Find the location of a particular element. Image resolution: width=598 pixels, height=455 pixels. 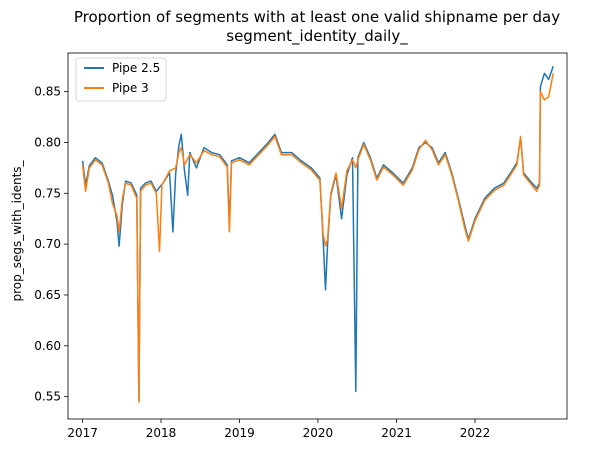

y-axis-label: prop_segs_with_idents_ is located at coordinates (17, 230).